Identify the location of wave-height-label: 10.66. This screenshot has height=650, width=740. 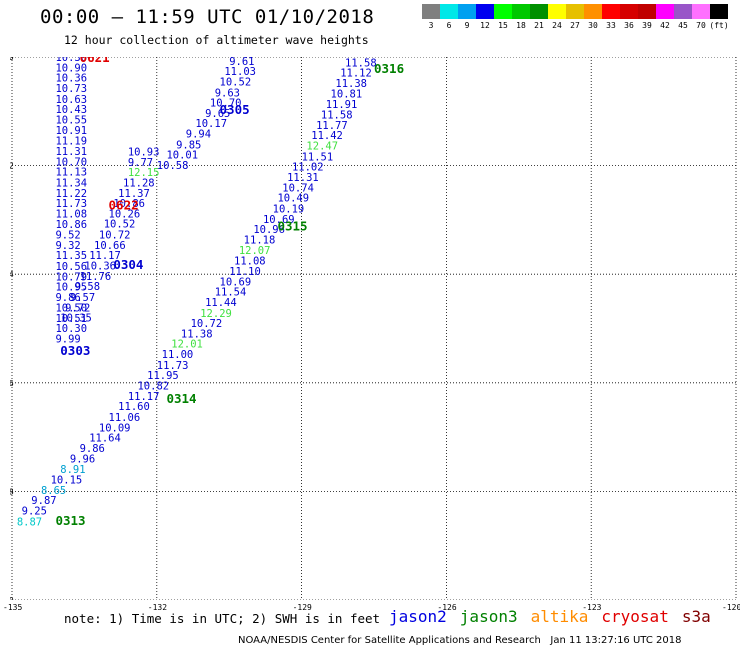
(110, 246).